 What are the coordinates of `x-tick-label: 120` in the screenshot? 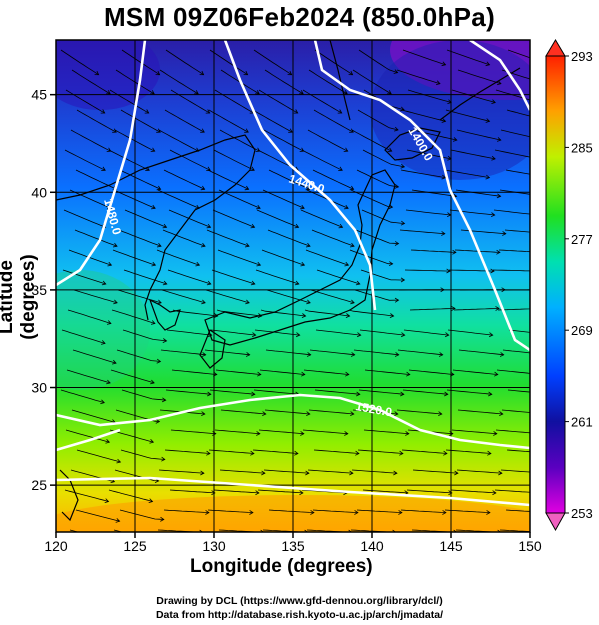 It's located at (56, 546).